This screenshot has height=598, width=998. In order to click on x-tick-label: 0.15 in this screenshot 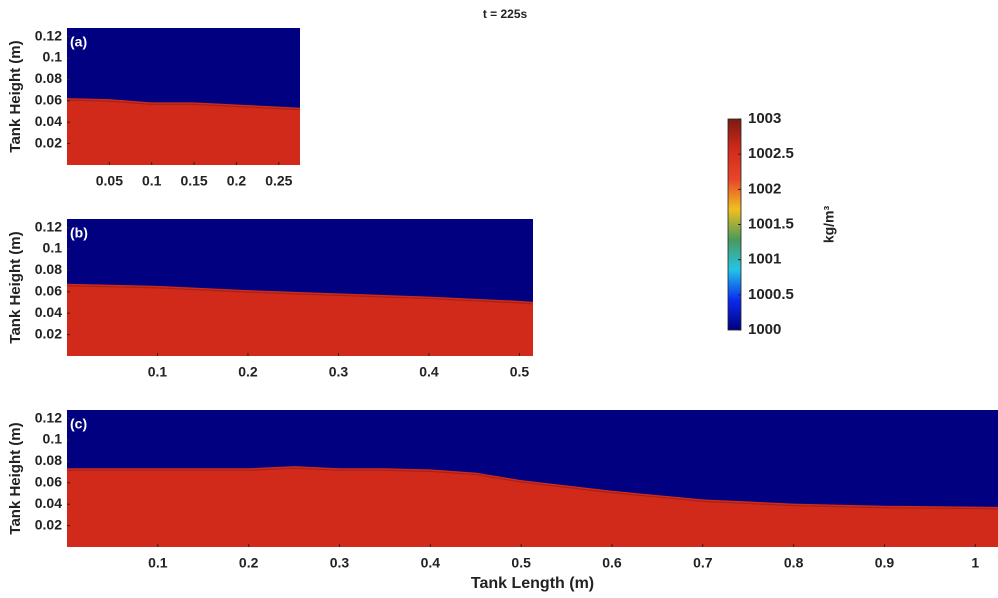, I will do `click(193, 181)`.